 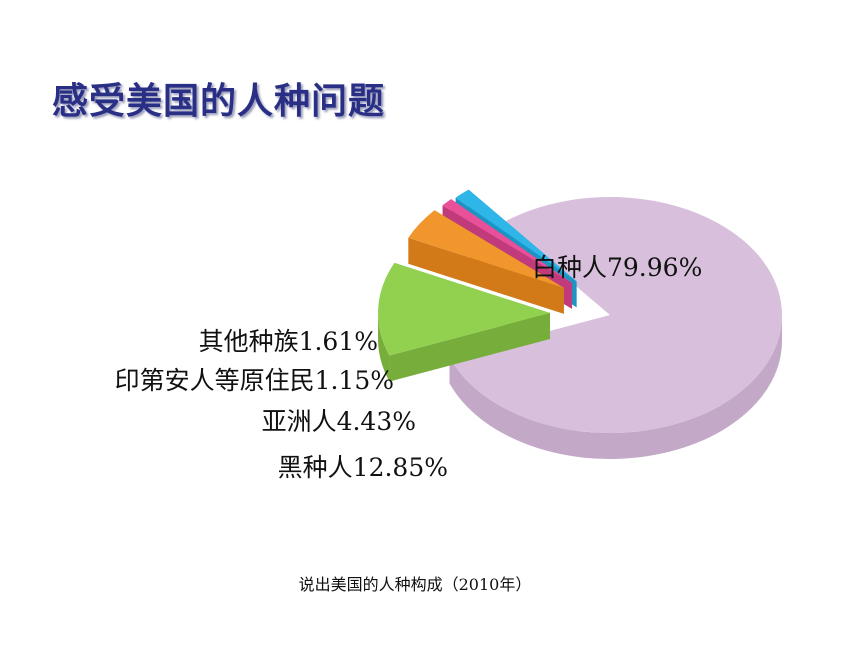 I want to click on slice-black, so click(x=464, y=322).